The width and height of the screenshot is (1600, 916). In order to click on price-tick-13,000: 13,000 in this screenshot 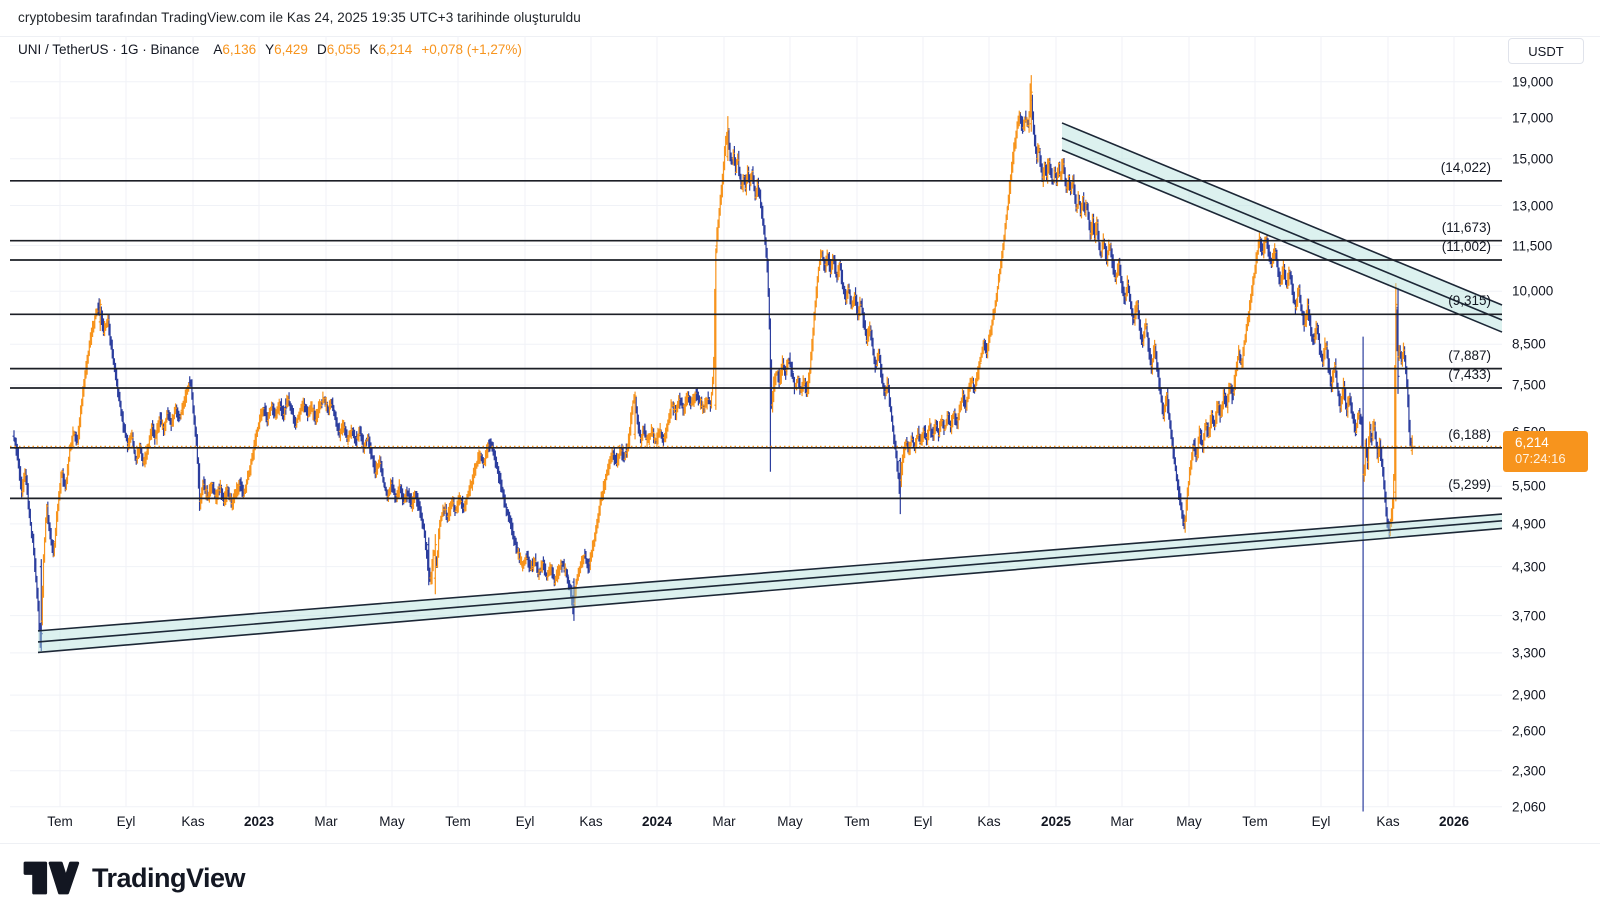, I will do `click(1533, 206)`.